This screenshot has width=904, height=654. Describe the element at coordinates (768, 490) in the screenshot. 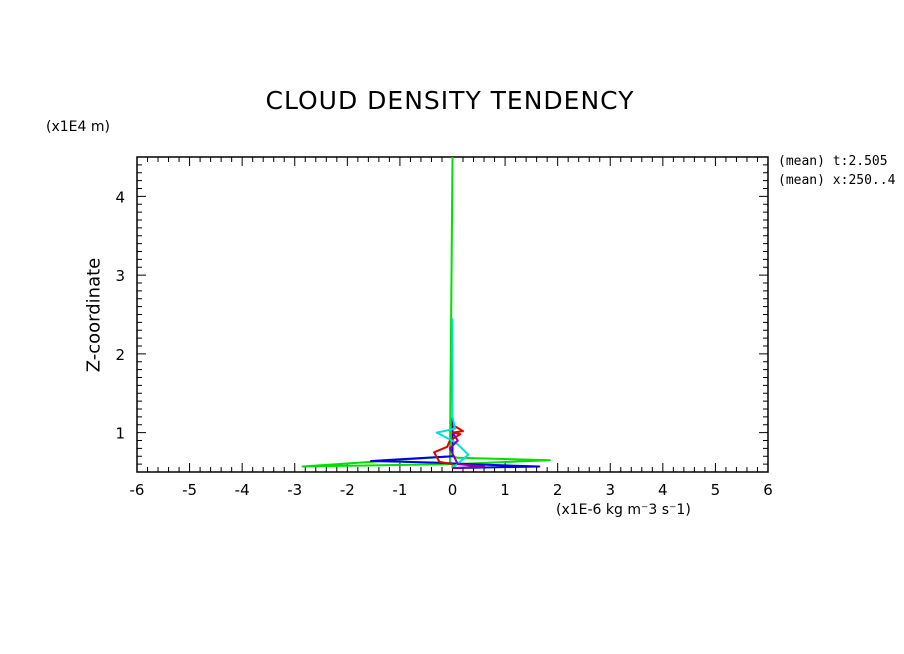

I see `x-tick-label: 6` at that location.